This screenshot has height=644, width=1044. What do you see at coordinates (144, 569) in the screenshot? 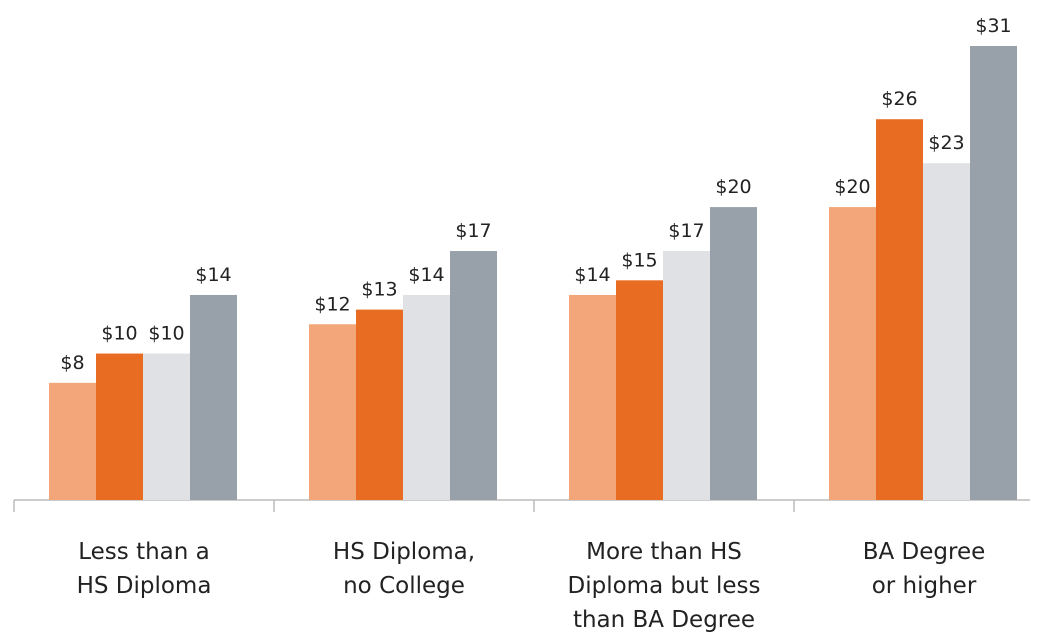
I see `x-tick-label: Less than a HS Diploma` at bounding box center [144, 569].